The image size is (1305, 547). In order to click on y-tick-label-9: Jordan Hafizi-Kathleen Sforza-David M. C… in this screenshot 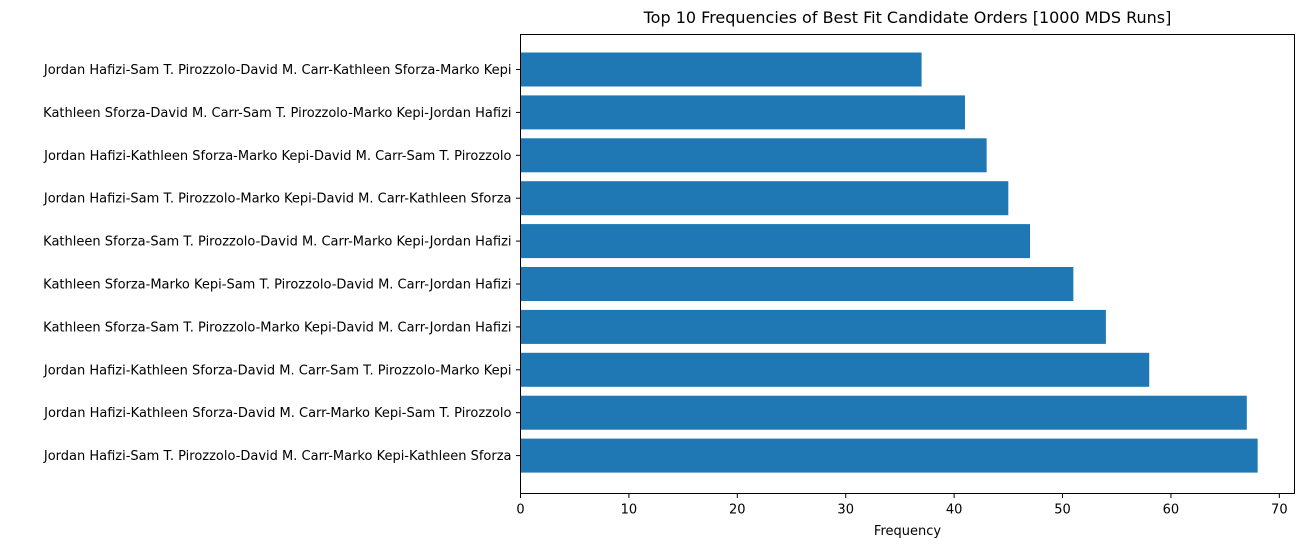, I will do `click(277, 413)`.